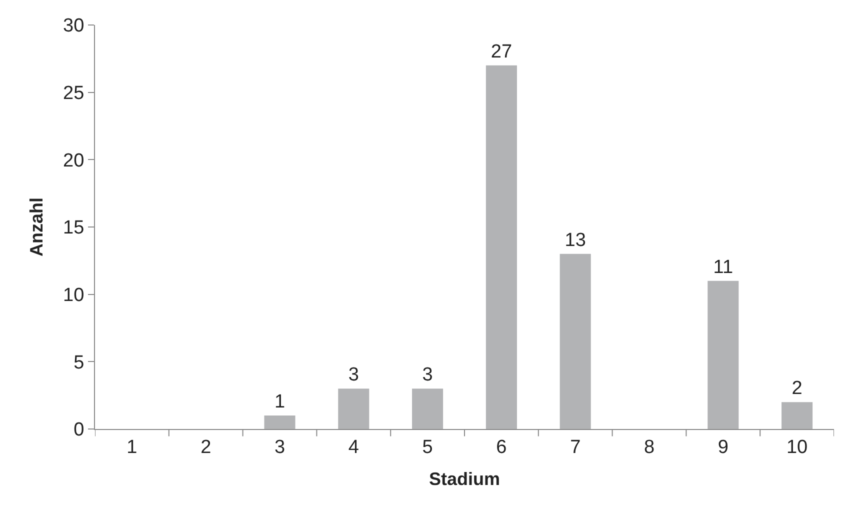  Describe the element at coordinates (797, 447) in the screenshot. I see `x-tick-label: 10` at that location.